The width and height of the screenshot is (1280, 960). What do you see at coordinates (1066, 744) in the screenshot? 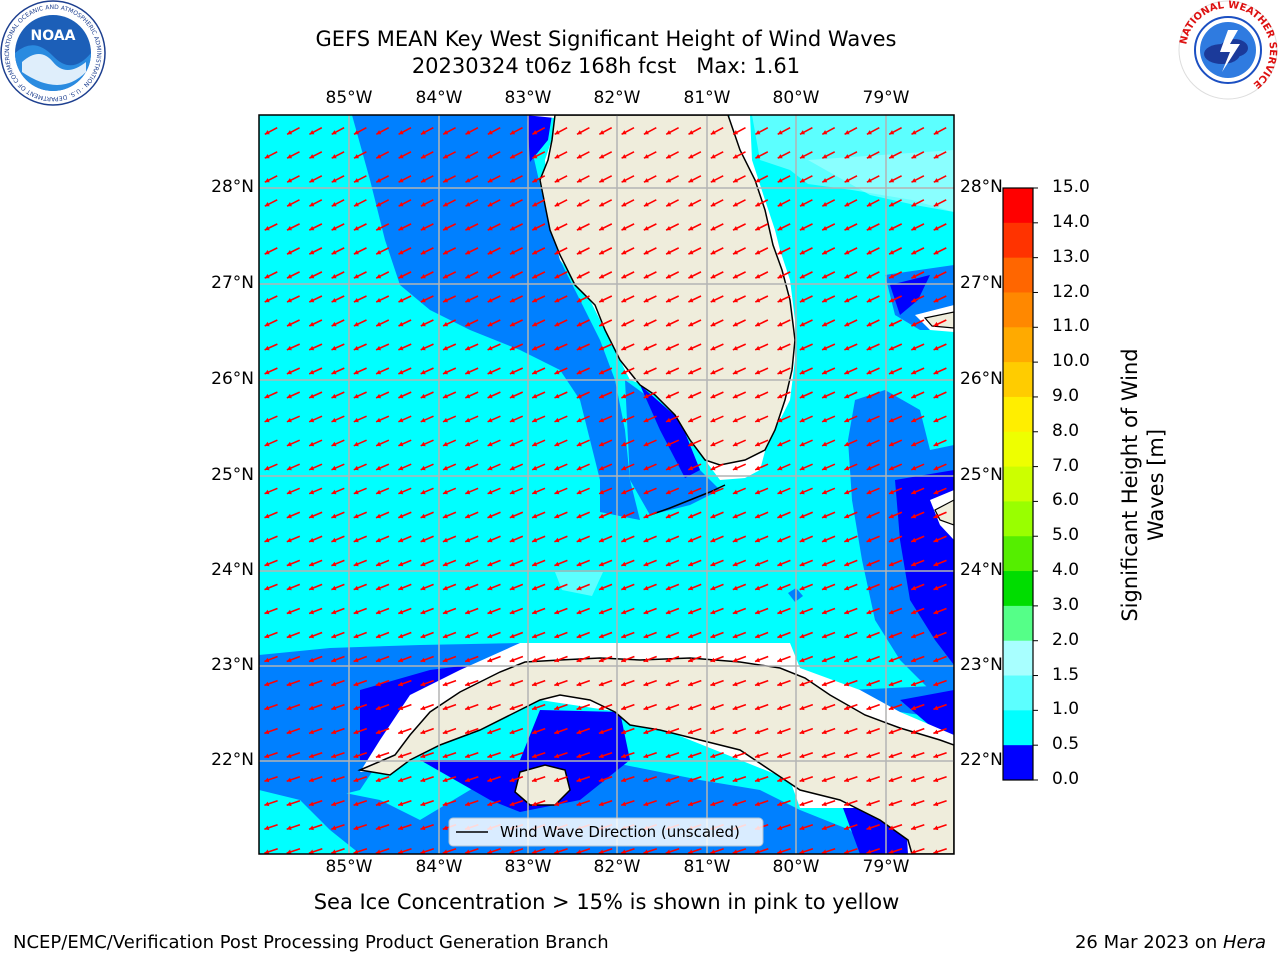
I see `colorbar-tick-label: 0.5` at bounding box center [1066, 744].